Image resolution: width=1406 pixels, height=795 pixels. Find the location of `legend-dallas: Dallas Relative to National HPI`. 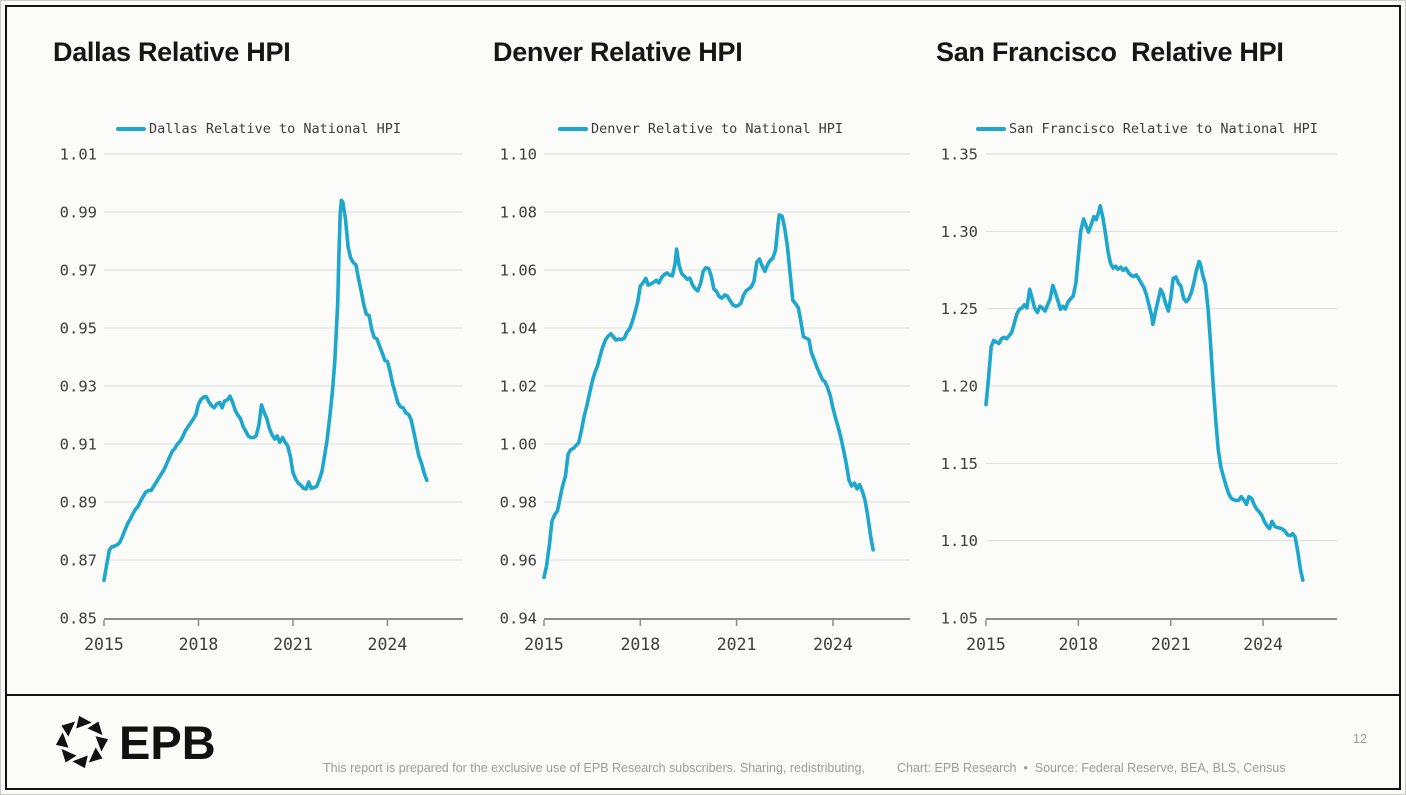

legend-dallas: Dallas Relative to National HPI is located at coordinates (258, 129).